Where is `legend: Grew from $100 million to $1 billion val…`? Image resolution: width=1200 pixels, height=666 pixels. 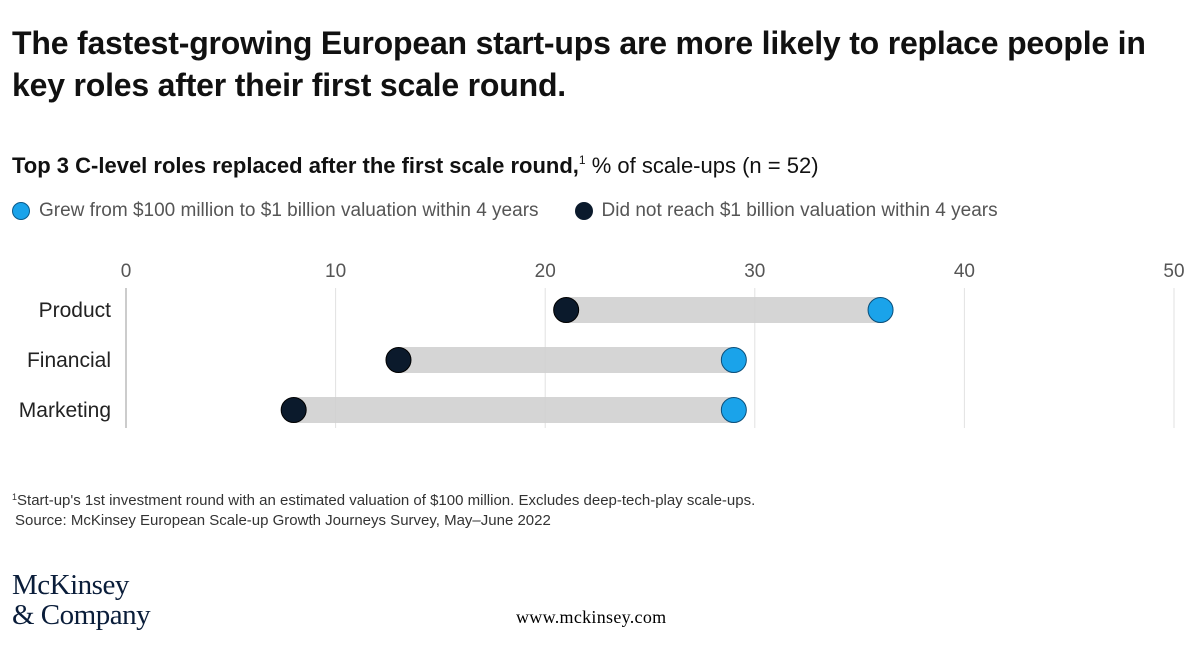 legend: Grew from $100 million to $1 billion val… is located at coordinates (523, 211).